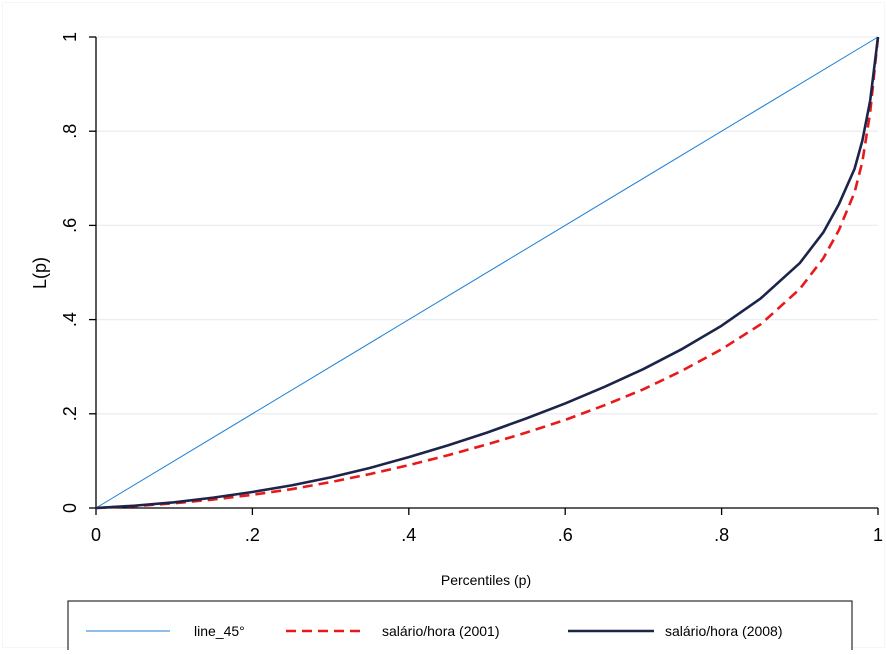 Image resolution: width=887 pixels, height=655 pixels. What do you see at coordinates (721, 535) in the screenshot?
I see `x-tick-label: .8` at bounding box center [721, 535].